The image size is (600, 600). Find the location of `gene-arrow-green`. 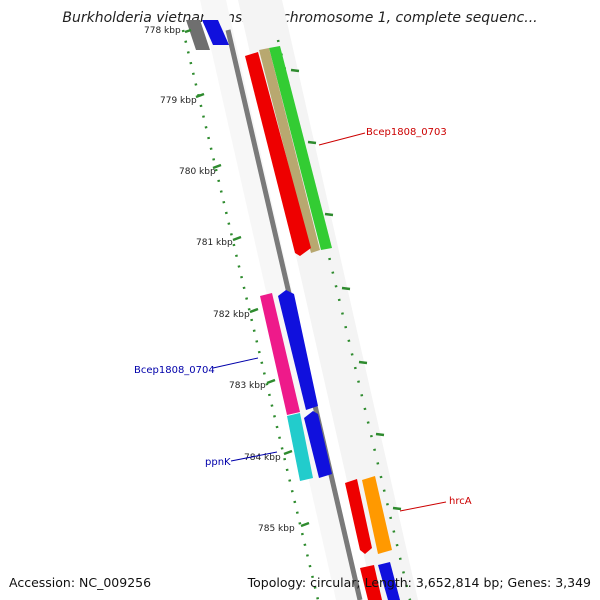

gene-arrow-green is located at coordinates (300, 148).